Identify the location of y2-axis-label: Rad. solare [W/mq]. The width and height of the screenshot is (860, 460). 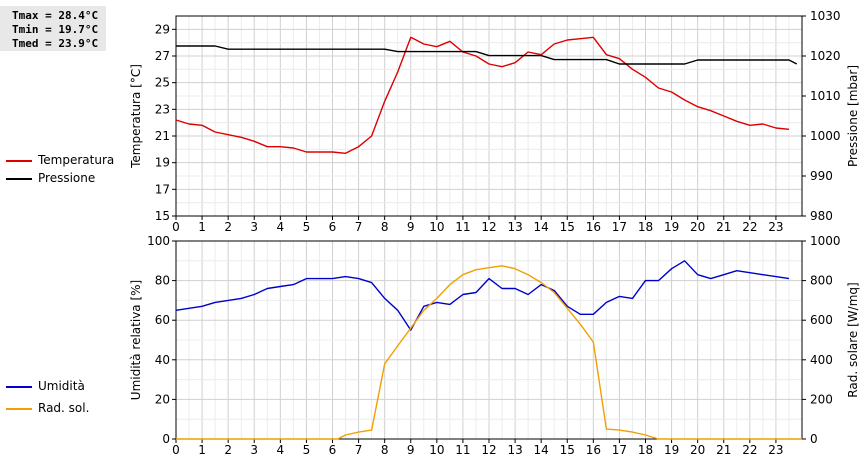
(853, 339).